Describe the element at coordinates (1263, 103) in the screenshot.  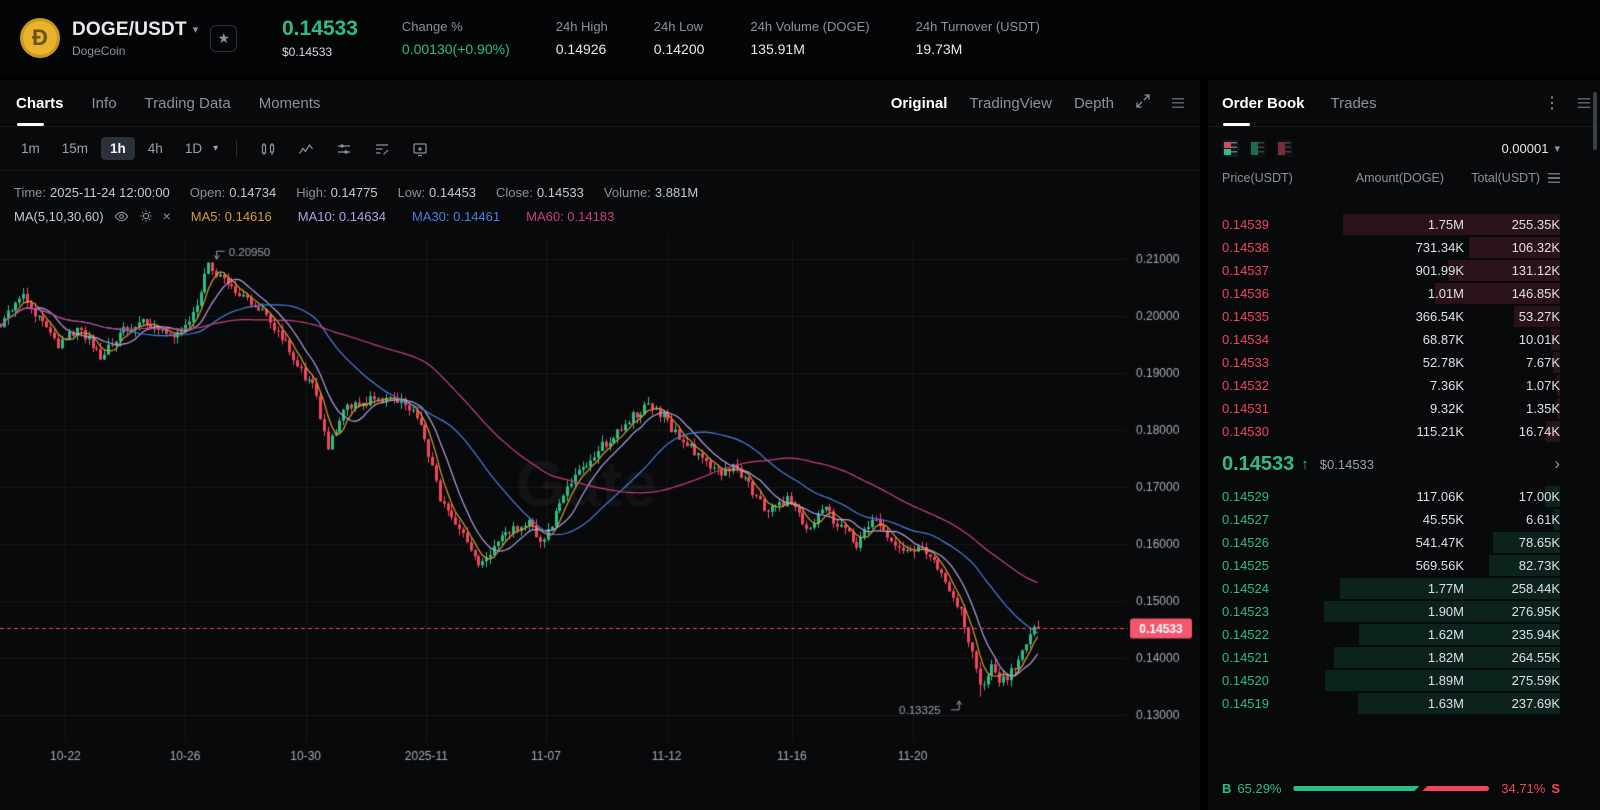
I see `tab-order-book: Order Book` at that location.